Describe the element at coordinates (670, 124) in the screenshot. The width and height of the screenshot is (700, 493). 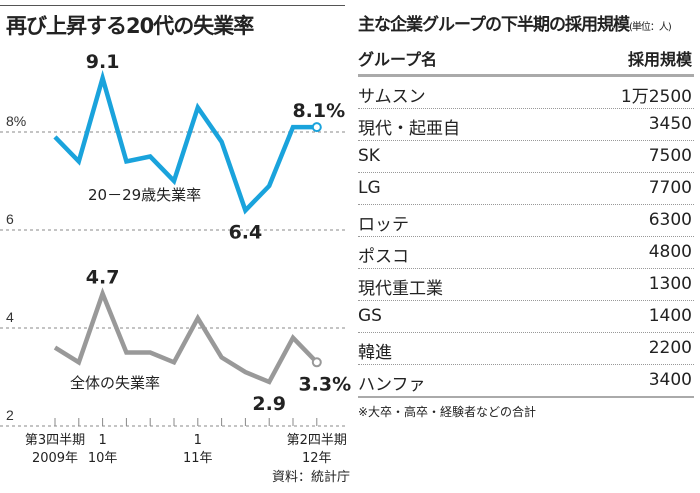
I see `cell-hiring: 3450` at that location.